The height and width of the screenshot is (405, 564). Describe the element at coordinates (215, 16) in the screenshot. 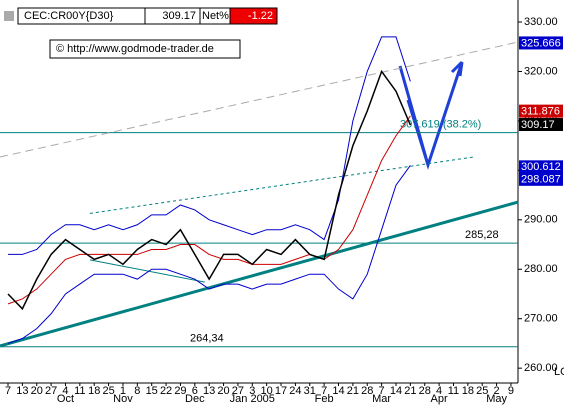

I see `net-label: Net%` at that location.